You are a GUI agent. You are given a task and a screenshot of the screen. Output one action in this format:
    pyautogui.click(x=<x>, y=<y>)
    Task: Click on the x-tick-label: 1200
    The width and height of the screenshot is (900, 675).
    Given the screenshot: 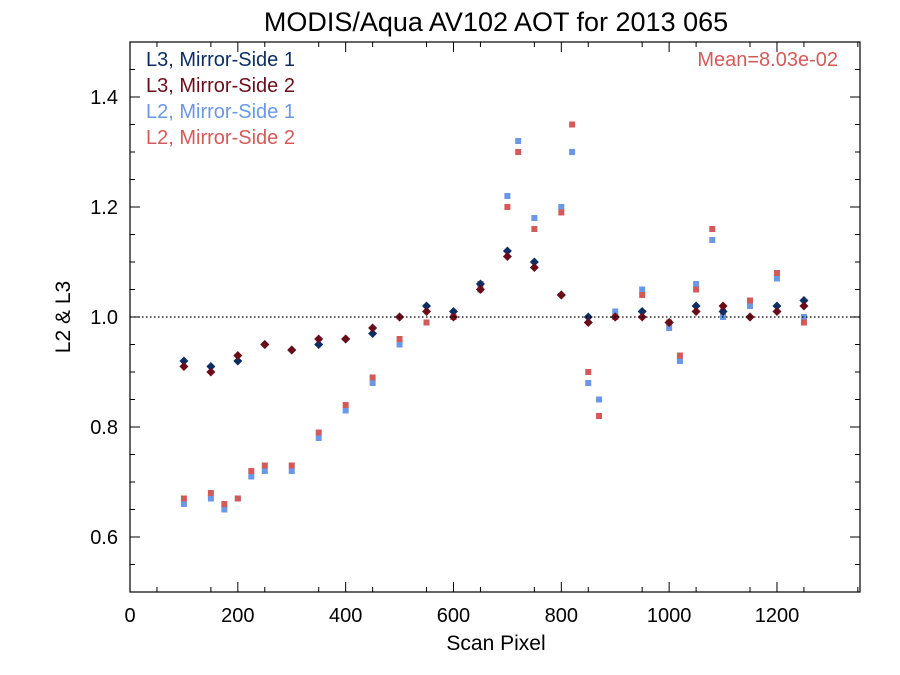 What is the action you would take?
    pyautogui.click(x=777, y=616)
    